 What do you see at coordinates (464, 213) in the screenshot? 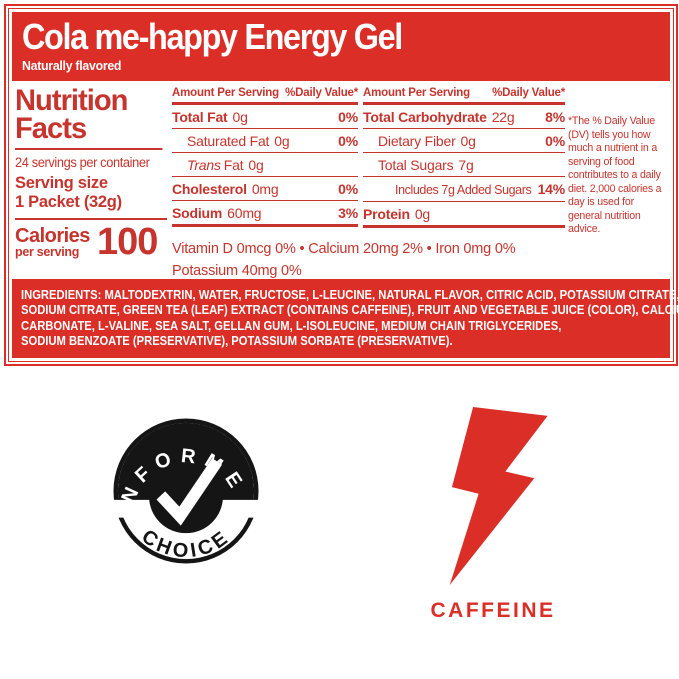
I see `nutrient-row-protein: Protein 0g` at bounding box center [464, 213].